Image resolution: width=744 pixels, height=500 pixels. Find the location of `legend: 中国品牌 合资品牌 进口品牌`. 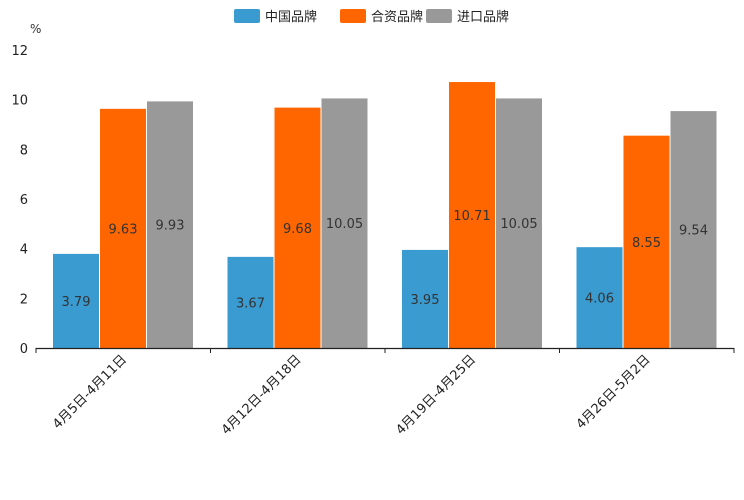

legend: 中国品牌 合资品牌 进口品牌 is located at coordinates (371, 17).